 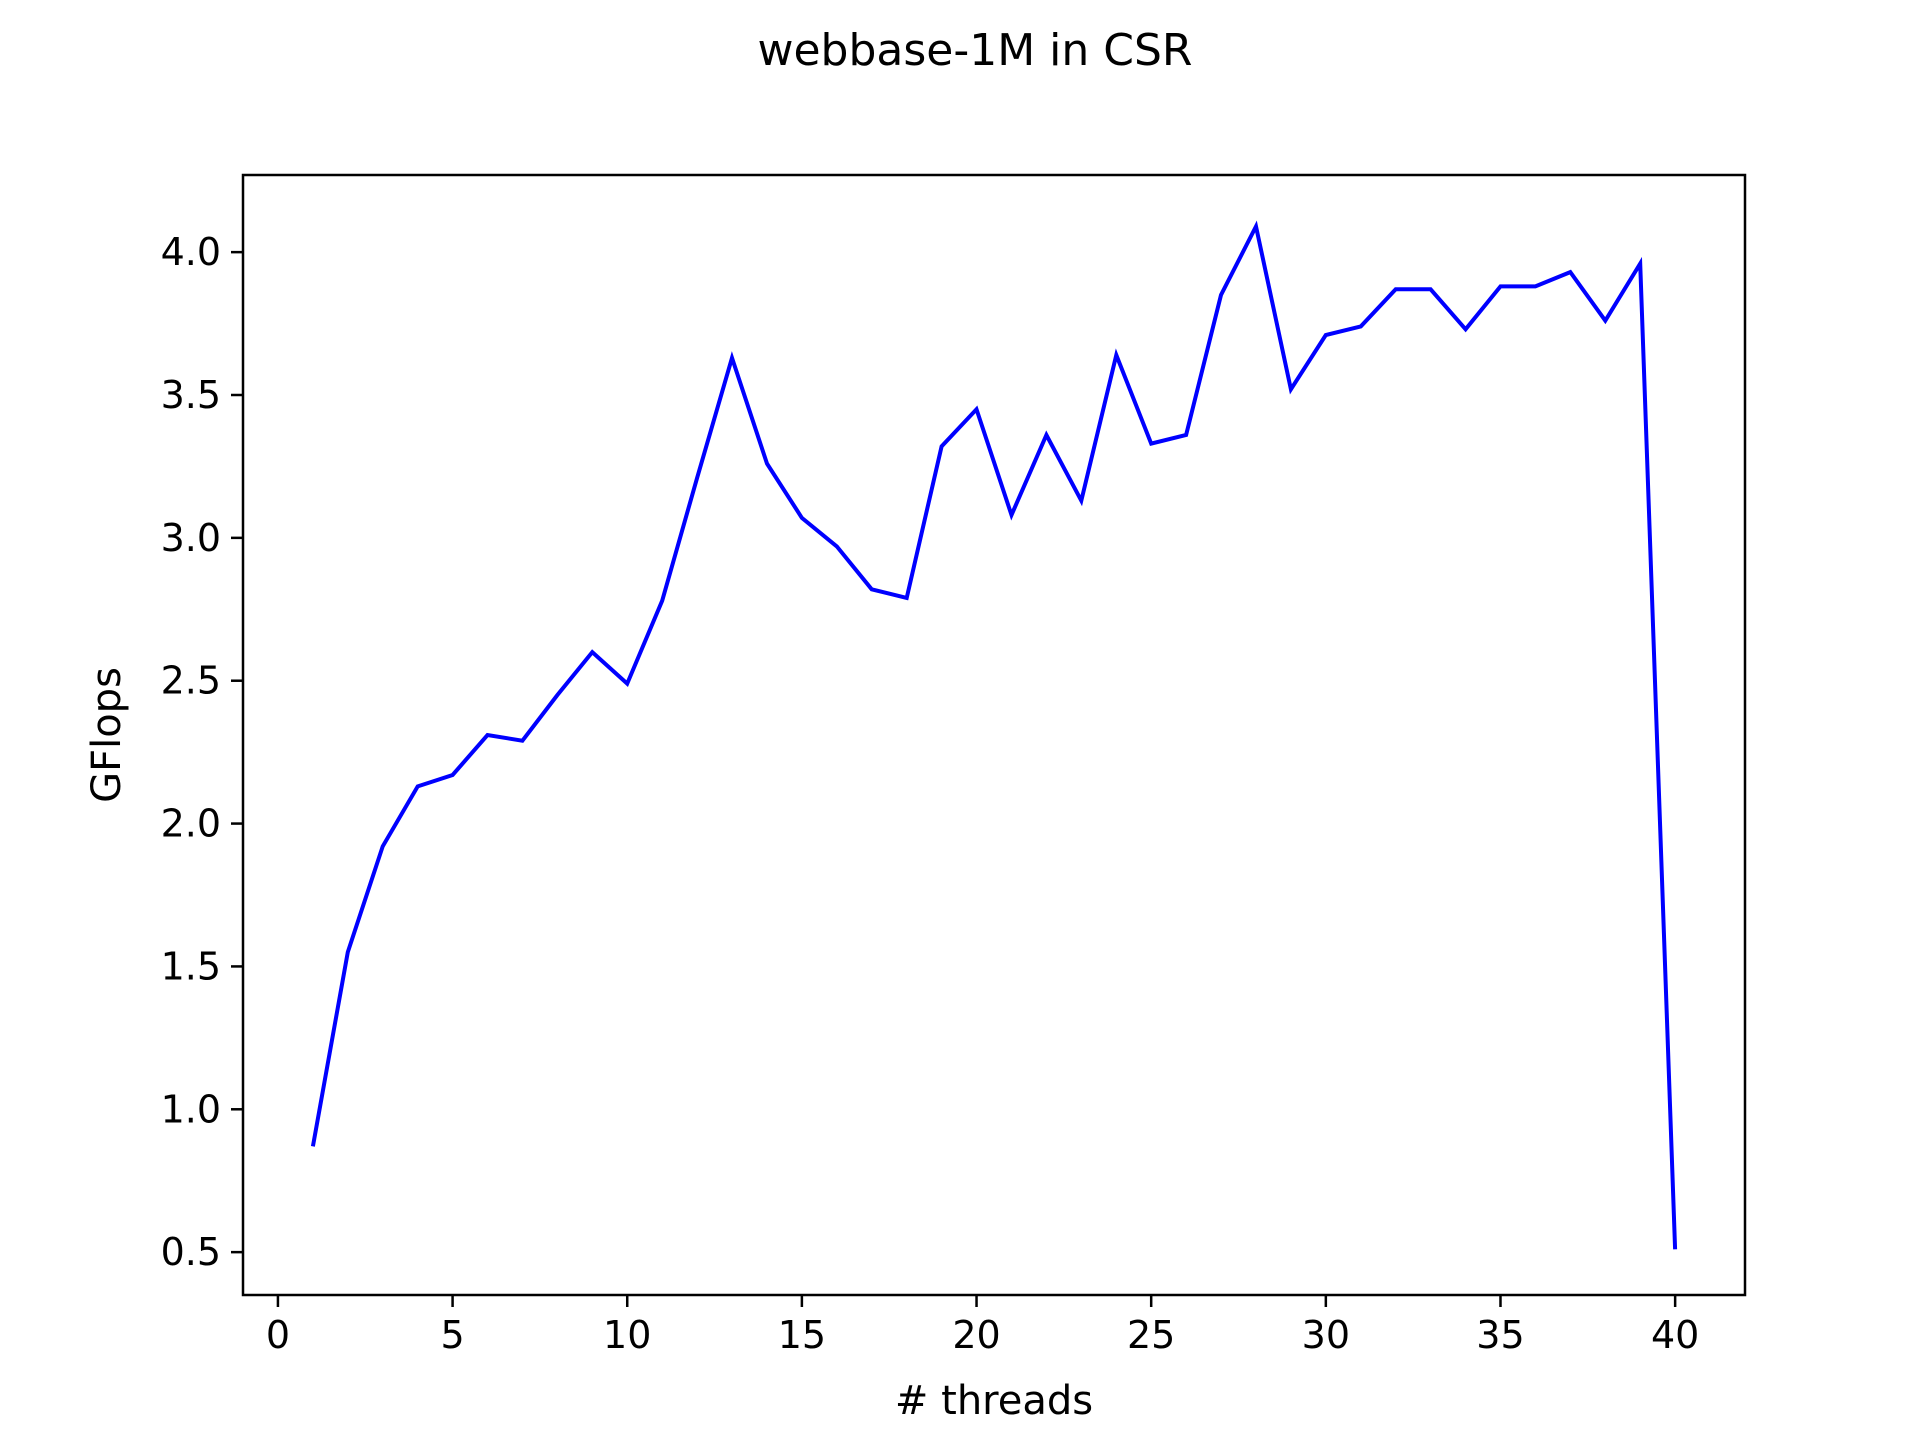 I want to click on x-tick-label: 5, so click(x=452, y=1335).